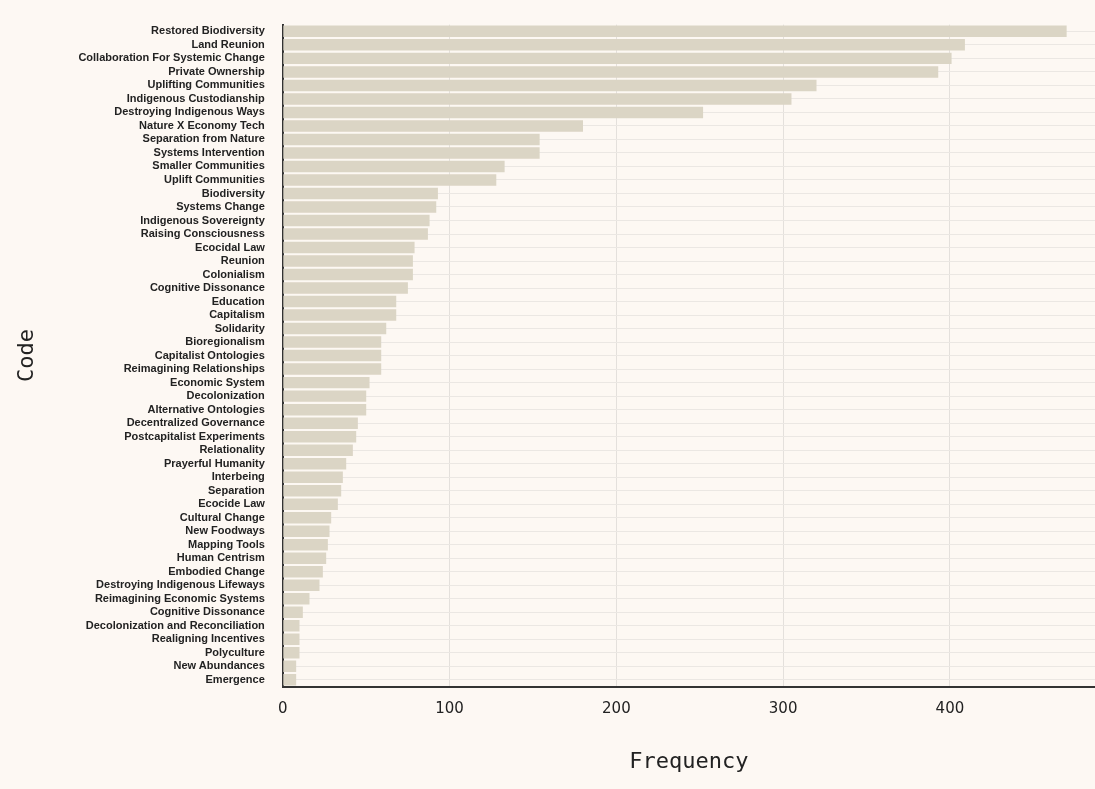  Describe the element at coordinates (240, 327) in the screenshot. I see `y-tick-label: Solidarity` at that location.